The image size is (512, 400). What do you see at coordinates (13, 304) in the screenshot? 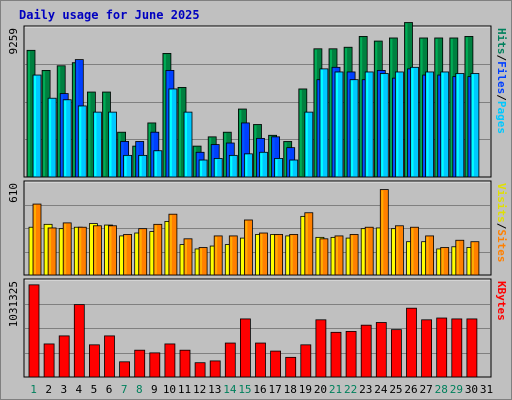
I see `y-max-label-kbytes: 1031325` at bounding box center [13, 304].